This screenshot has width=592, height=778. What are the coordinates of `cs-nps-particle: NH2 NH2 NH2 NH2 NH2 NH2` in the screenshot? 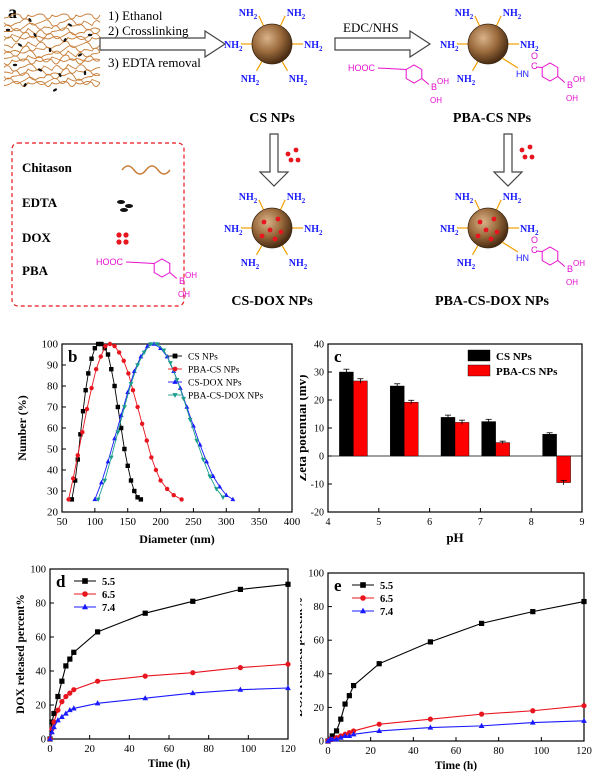 It's located at (273, 47).